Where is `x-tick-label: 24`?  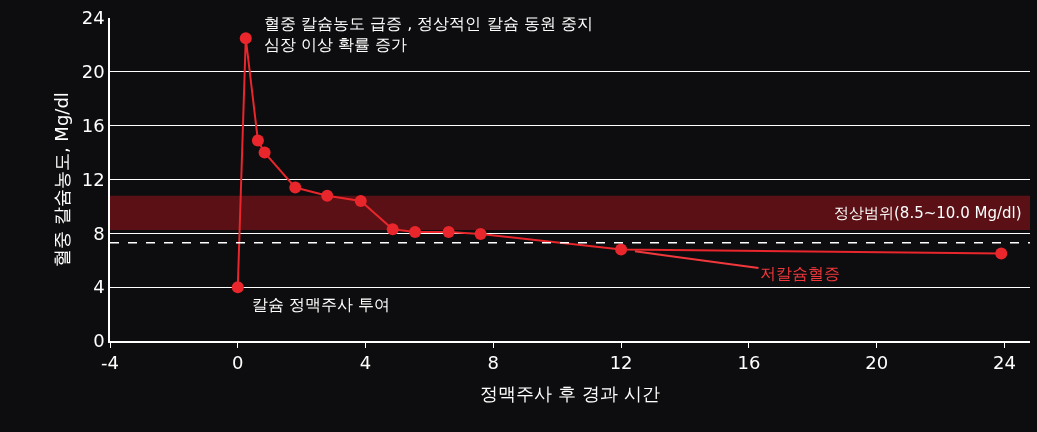
x-tick-label: 24 is located at coordinates (1004, 363).